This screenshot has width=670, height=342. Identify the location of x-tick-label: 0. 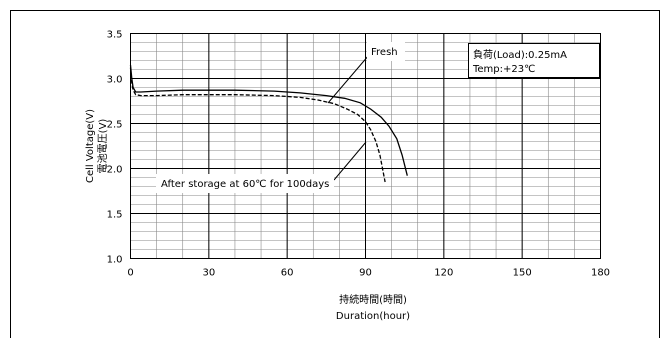
(130, 273).